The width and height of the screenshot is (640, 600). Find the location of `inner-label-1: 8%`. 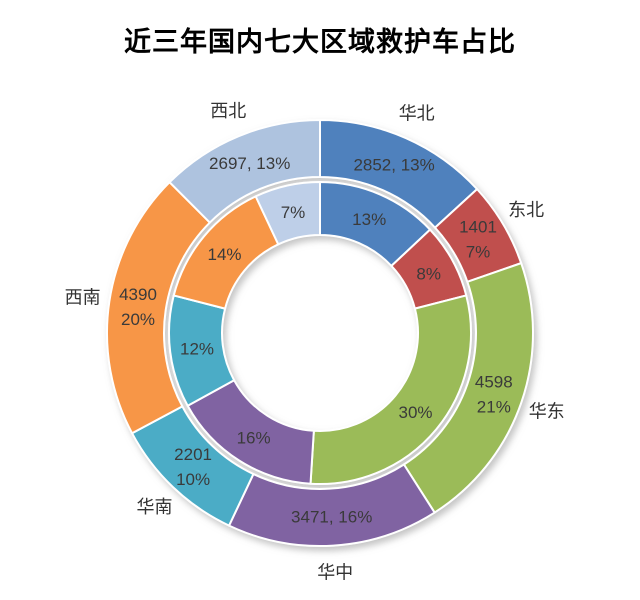

inner-label-1: 8% is located at coordinates (428, 273).